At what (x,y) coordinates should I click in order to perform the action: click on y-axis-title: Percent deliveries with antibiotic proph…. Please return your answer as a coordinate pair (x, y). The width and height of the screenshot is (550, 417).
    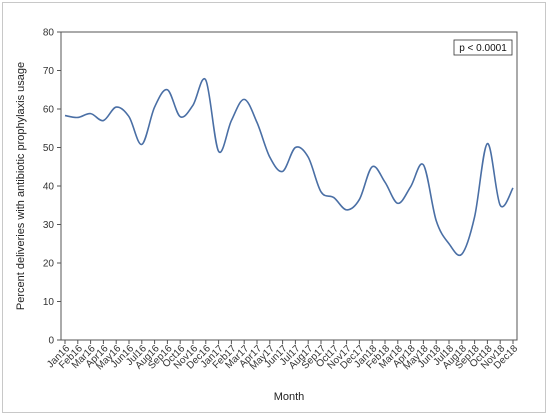
    Looking at the image, I should click on (21, 186).